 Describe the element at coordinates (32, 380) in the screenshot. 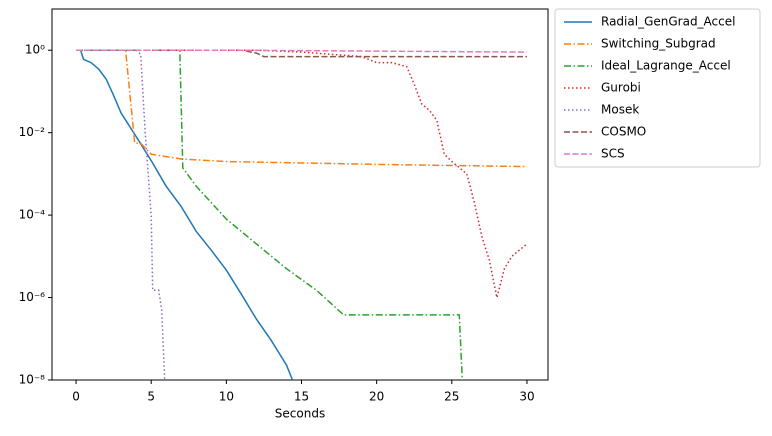

I see `y-tick-label: 10⁻⁸` at that location.